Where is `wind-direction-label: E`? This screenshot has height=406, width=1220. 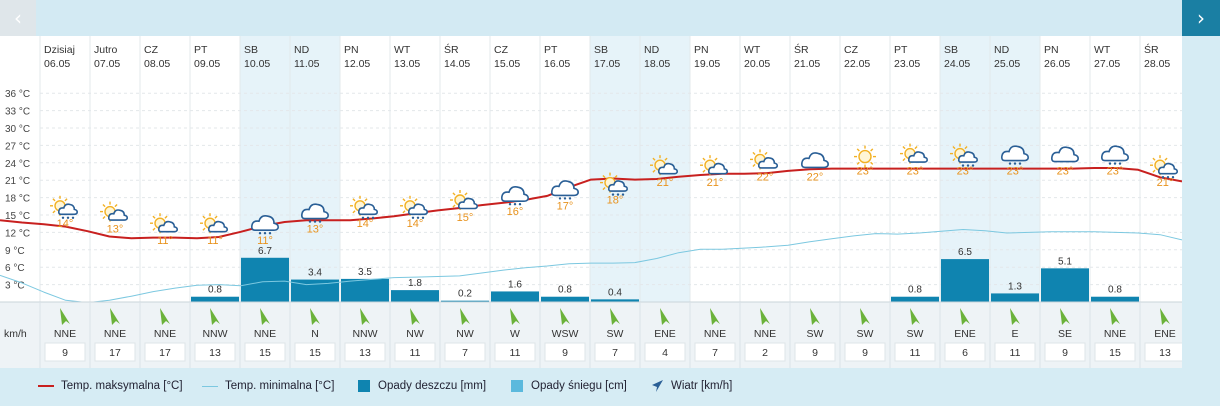
wind-direction-label: E is located at coordinates (1014, 334).